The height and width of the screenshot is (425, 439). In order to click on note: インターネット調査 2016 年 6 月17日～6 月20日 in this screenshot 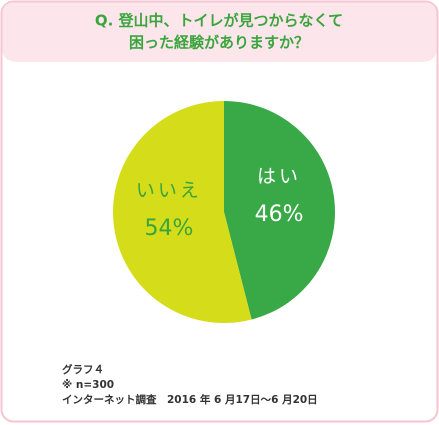, I will do `click(190, 399)`.